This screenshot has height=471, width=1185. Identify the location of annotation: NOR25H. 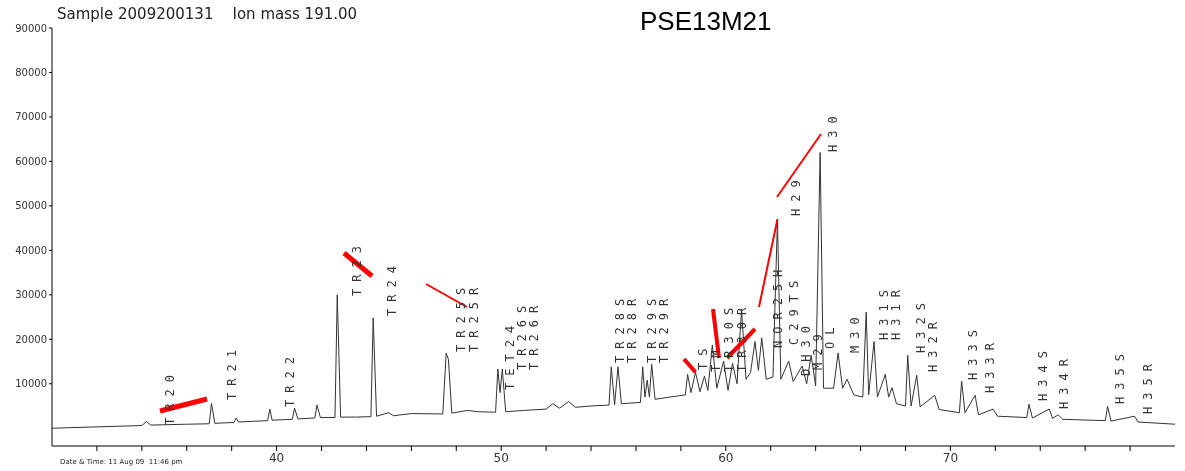
(778, 305).